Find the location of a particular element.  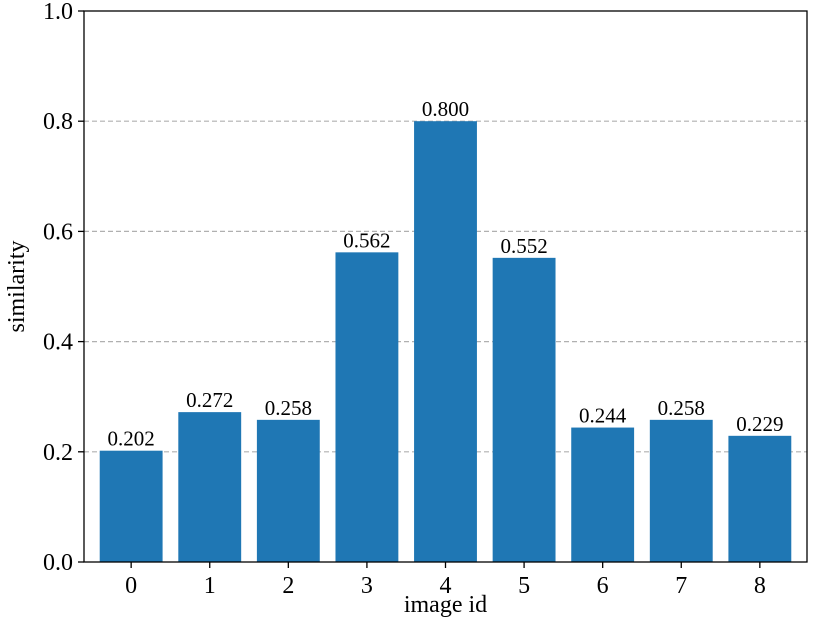

x-tick-label: 6 is located at coordinates (603, 586).